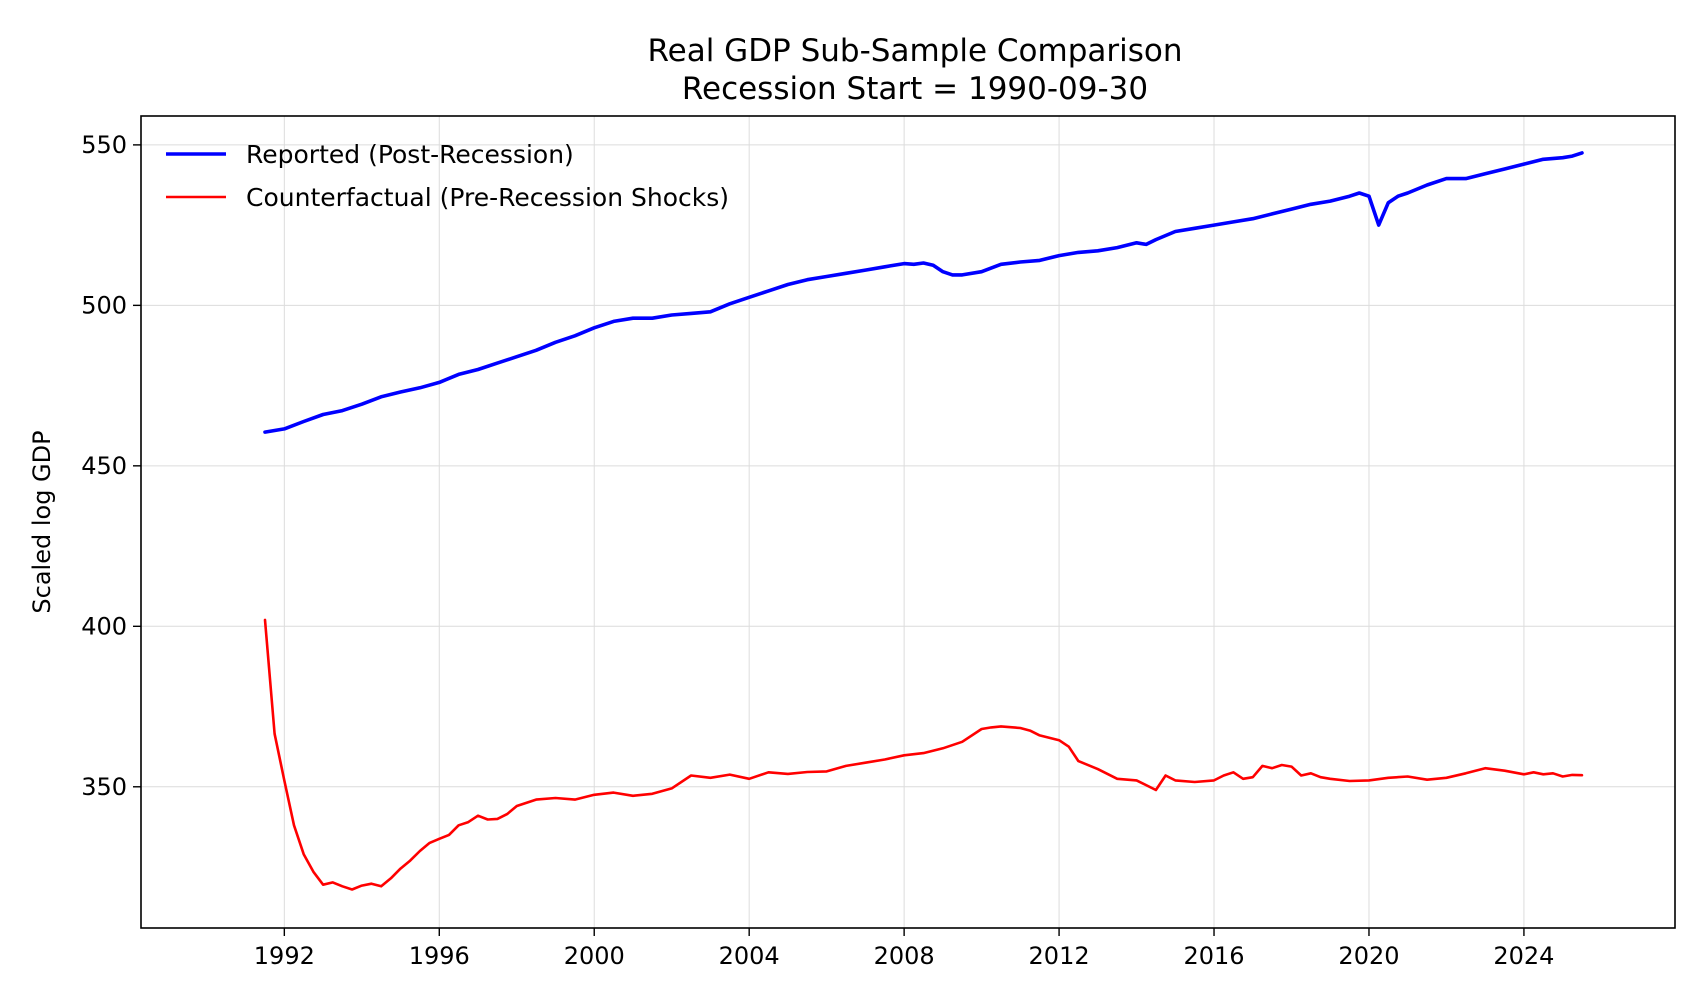  I want to click on x-tick-label: 2000, so click(594, 956).